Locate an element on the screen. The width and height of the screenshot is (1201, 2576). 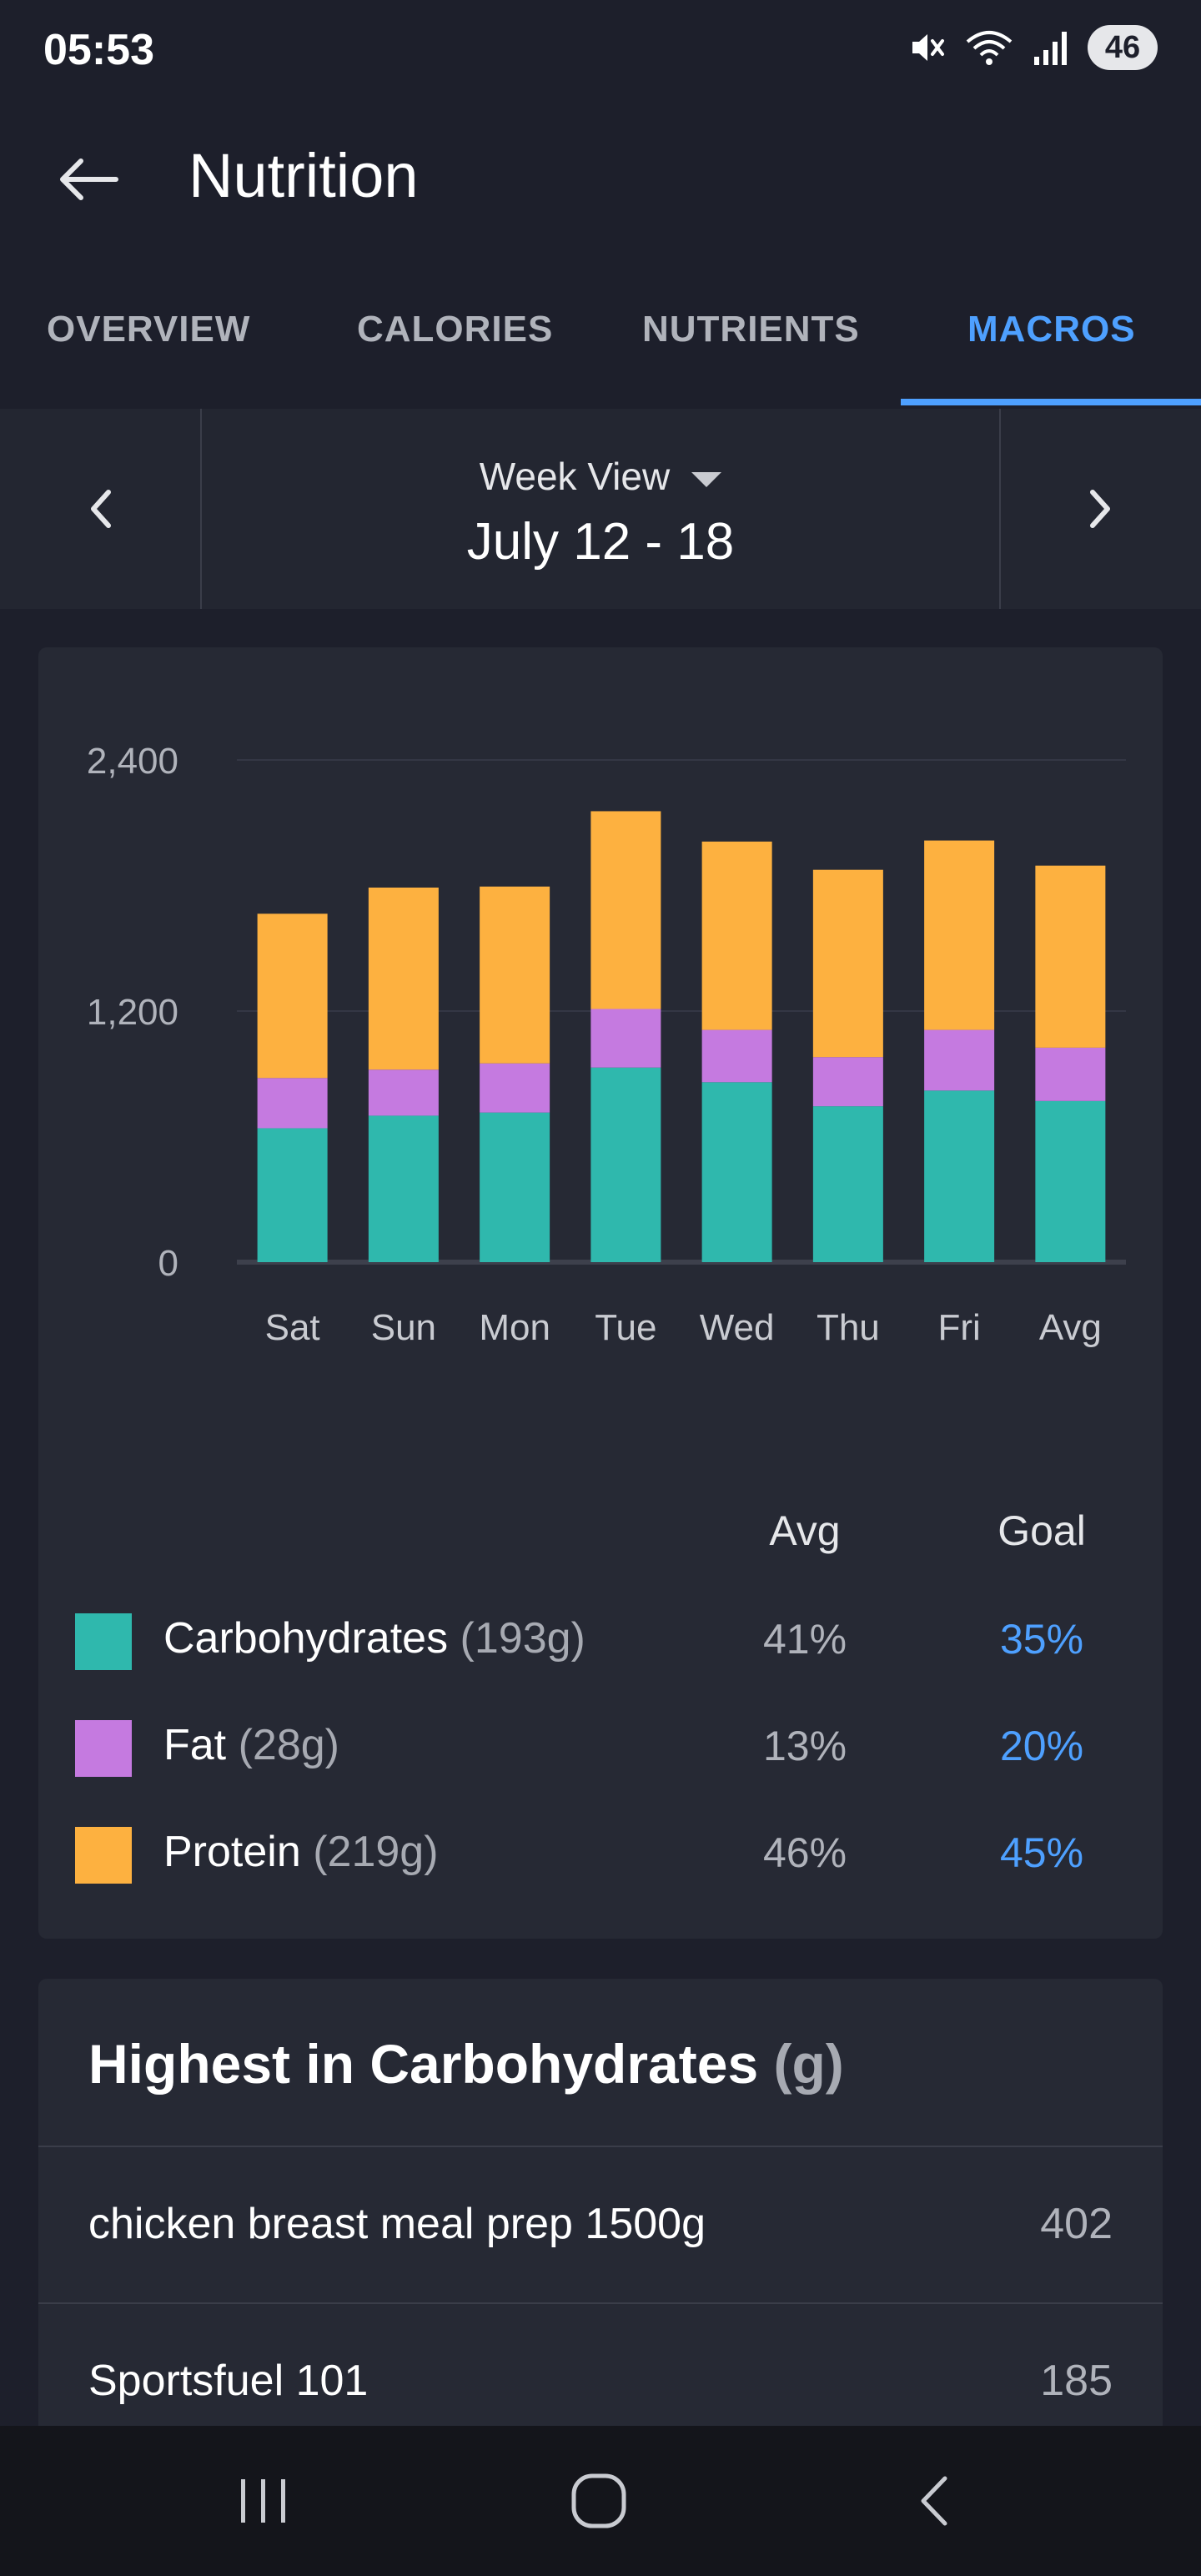
back-icon is located at coordinates (934, 2501).